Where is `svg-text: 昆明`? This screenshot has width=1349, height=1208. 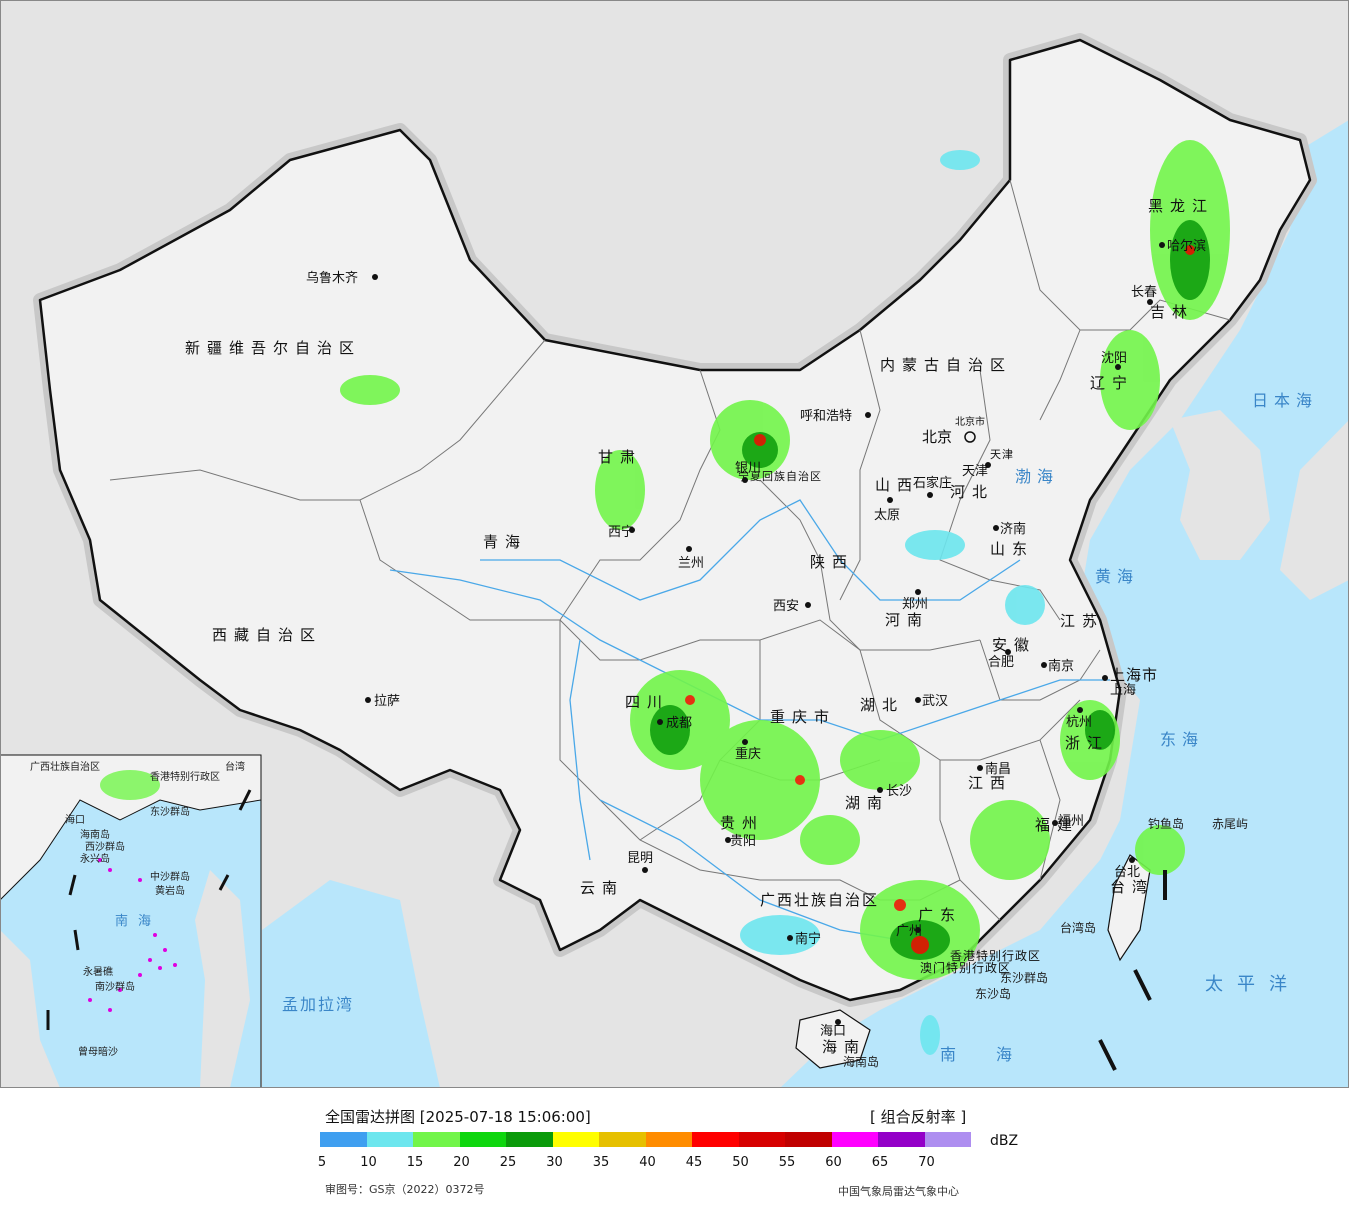 svg-text: 昆明 is located at coordinates (640, 858).